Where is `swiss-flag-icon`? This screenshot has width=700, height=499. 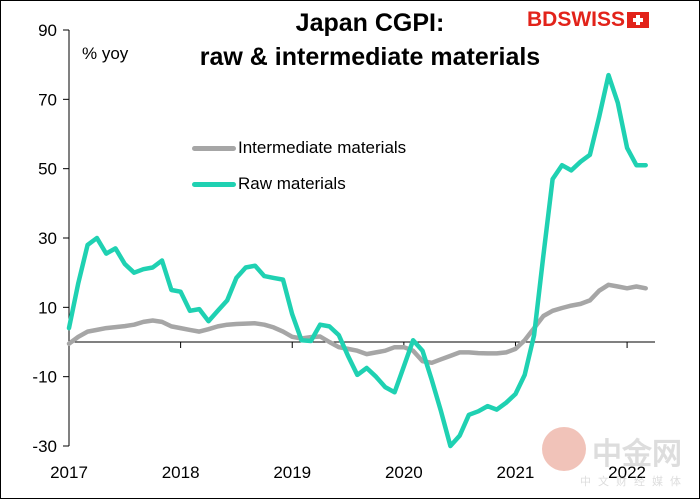 swiss-flag-icon is located at coordinates (638, 20).